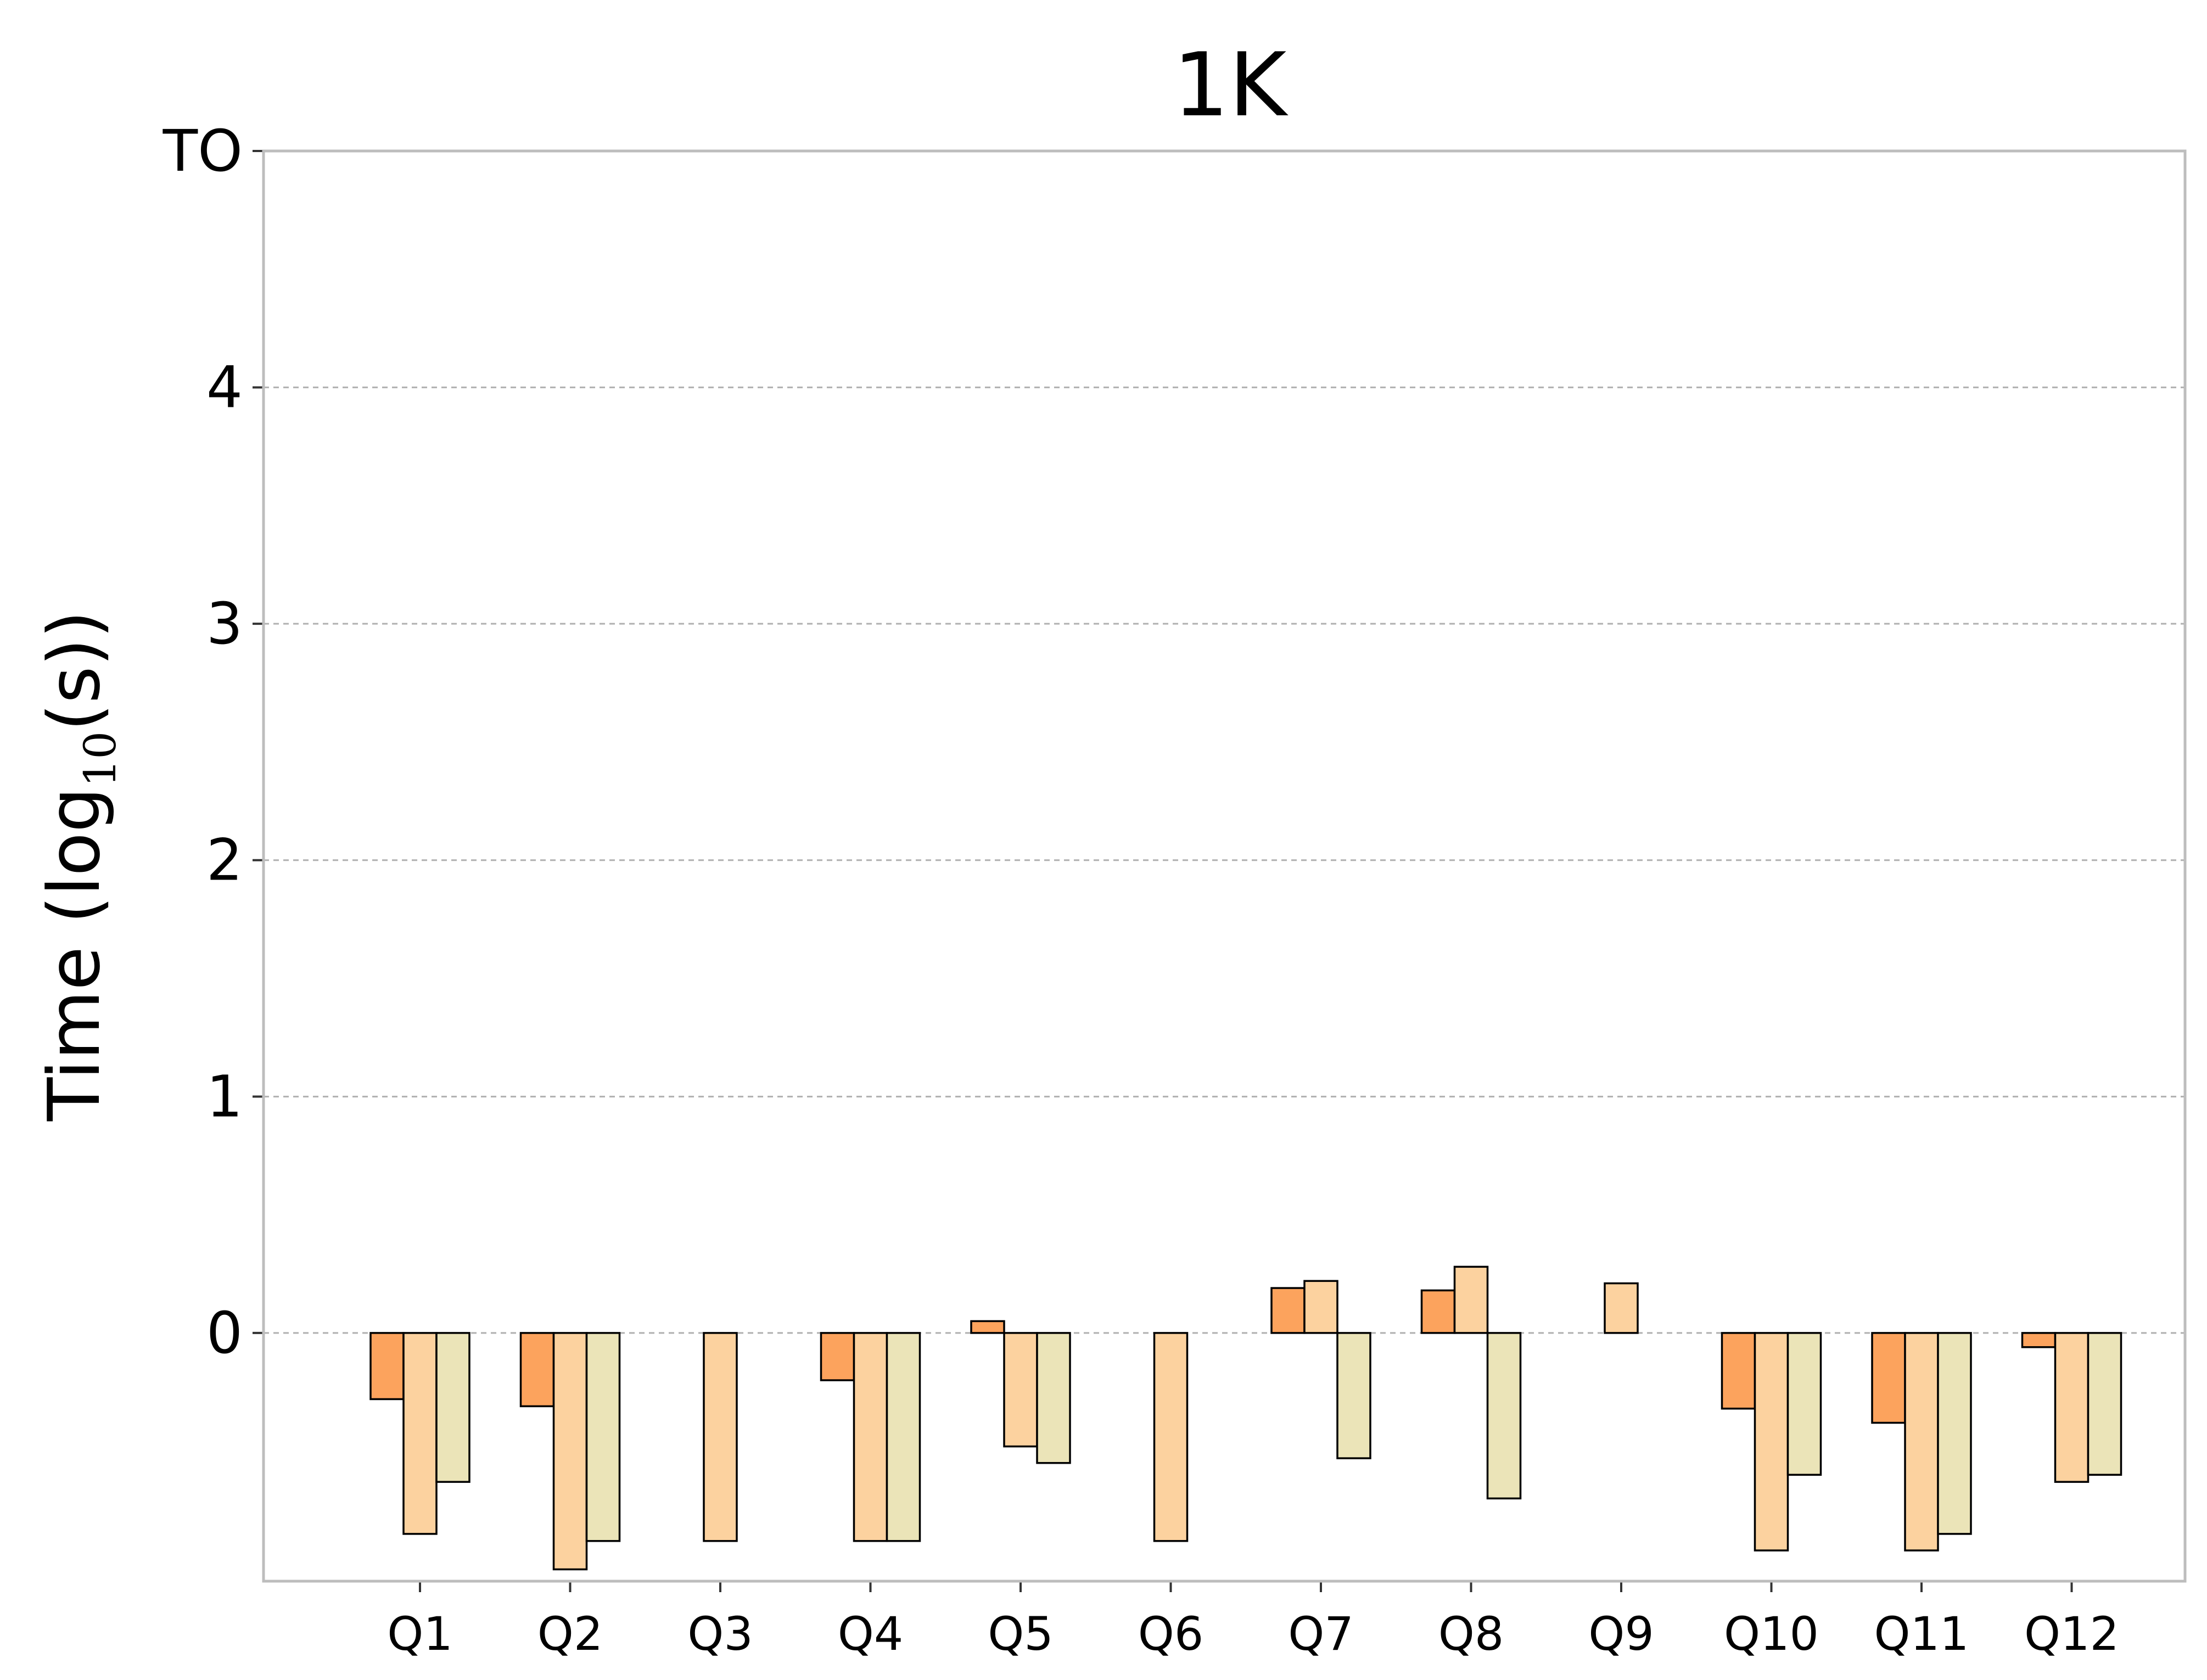  What do you see at coordinates (1888, 1378) in the screenshot?
I see `bar-q11-s1` at bounding box center [1888, 1378].